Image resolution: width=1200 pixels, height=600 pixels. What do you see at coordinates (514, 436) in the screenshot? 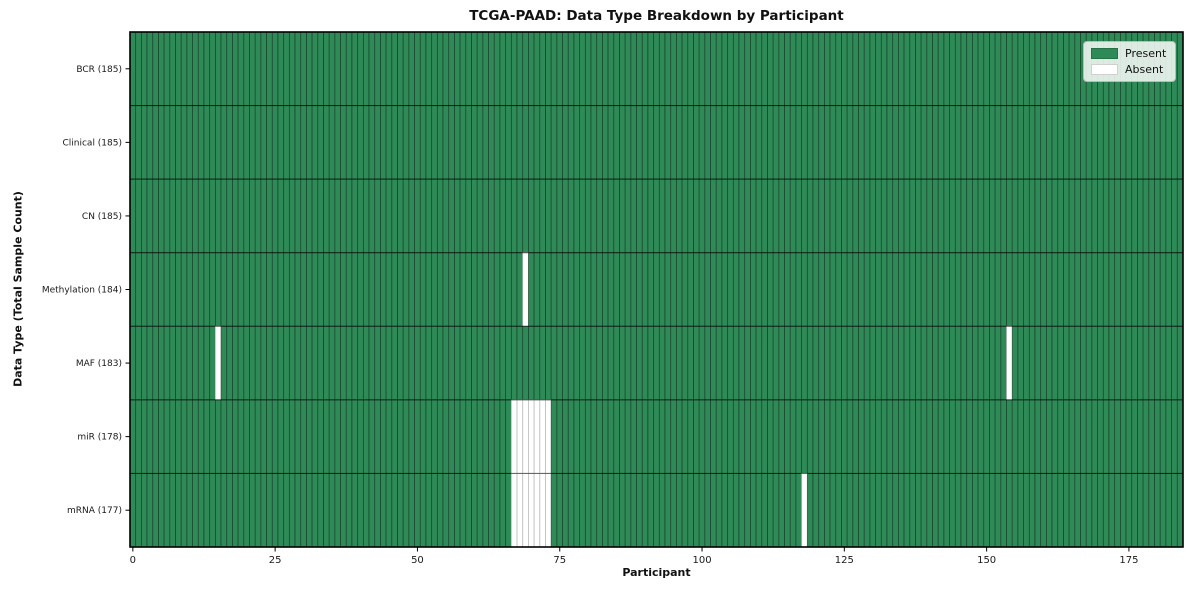
I see `heatmap-cell-absent` at bounding box center [514, 436].